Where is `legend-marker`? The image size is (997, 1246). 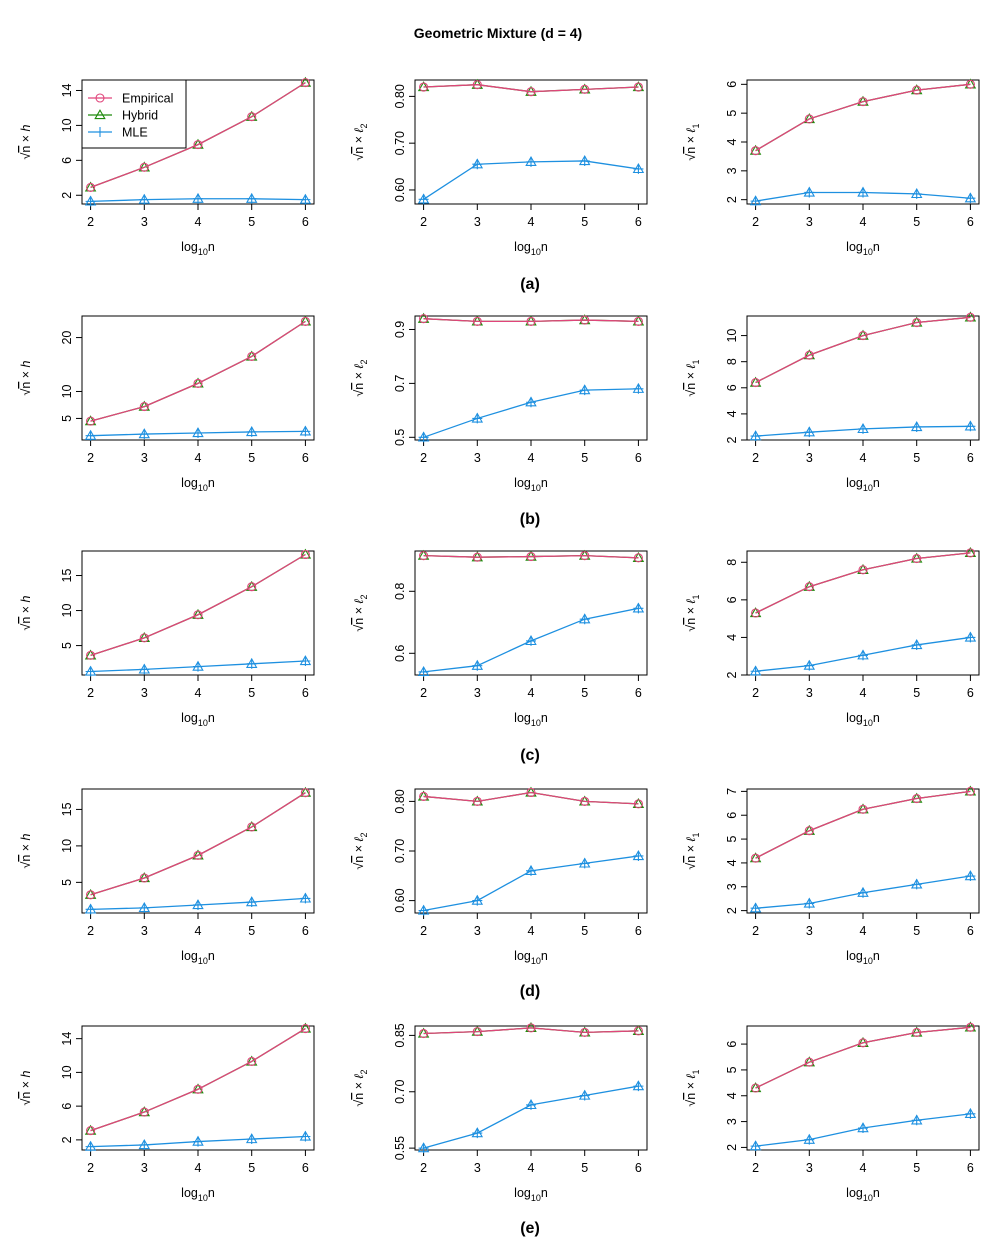 legend-marker is located at coordinates (100, 98).